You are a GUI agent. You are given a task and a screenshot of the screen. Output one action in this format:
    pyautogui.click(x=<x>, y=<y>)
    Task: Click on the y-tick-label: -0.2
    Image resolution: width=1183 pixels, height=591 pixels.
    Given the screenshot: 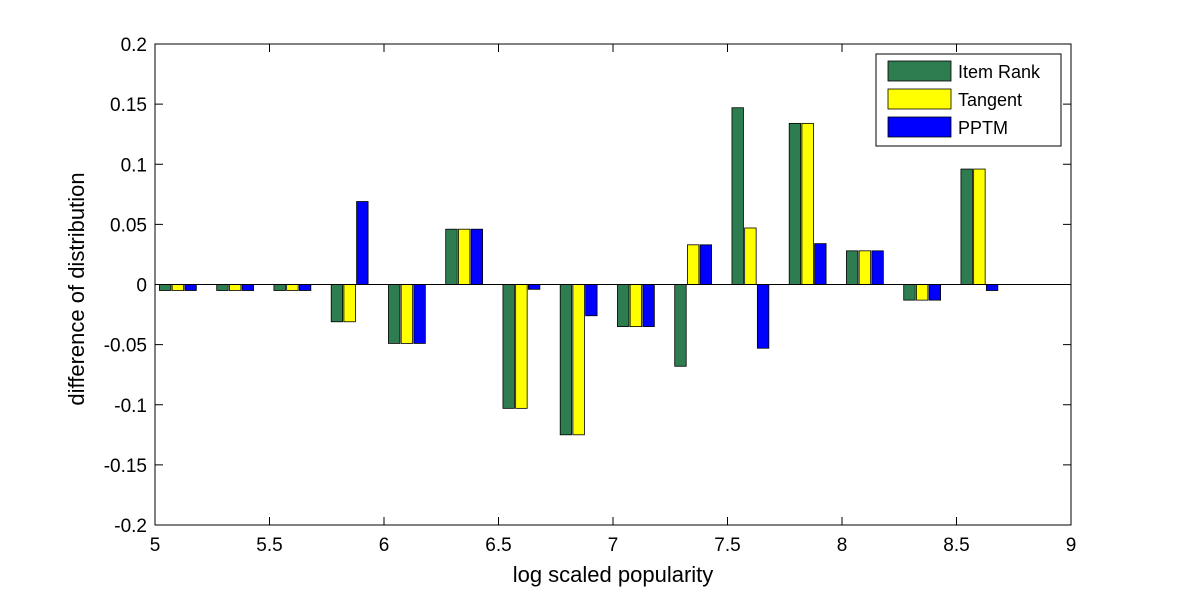 What is the action you would take?
    pyautogui.click(x=130, y=526)
    